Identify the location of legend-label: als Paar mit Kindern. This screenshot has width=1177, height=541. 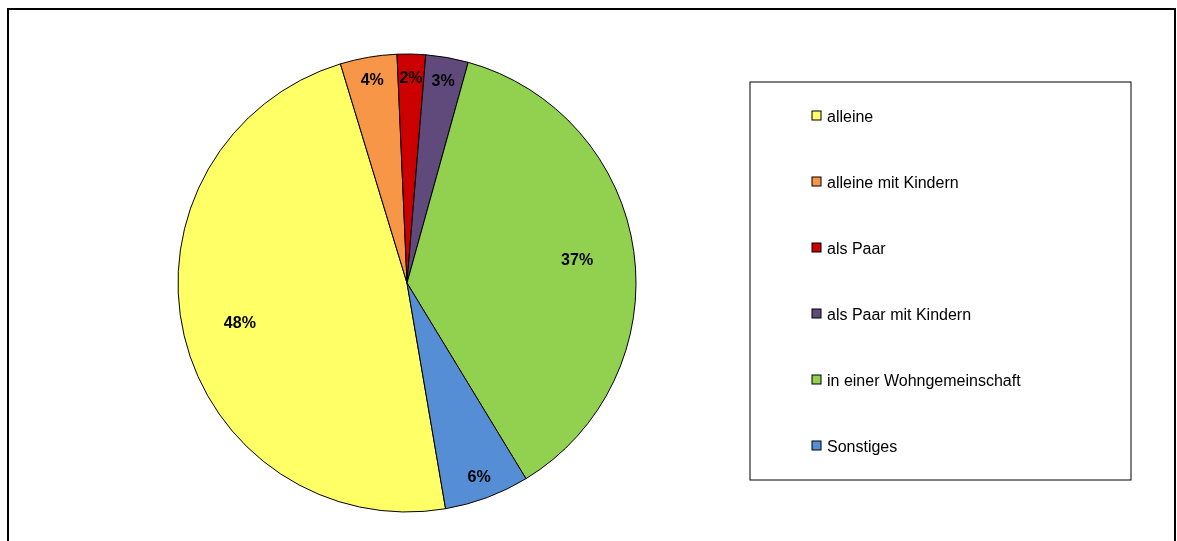
(899, 314).